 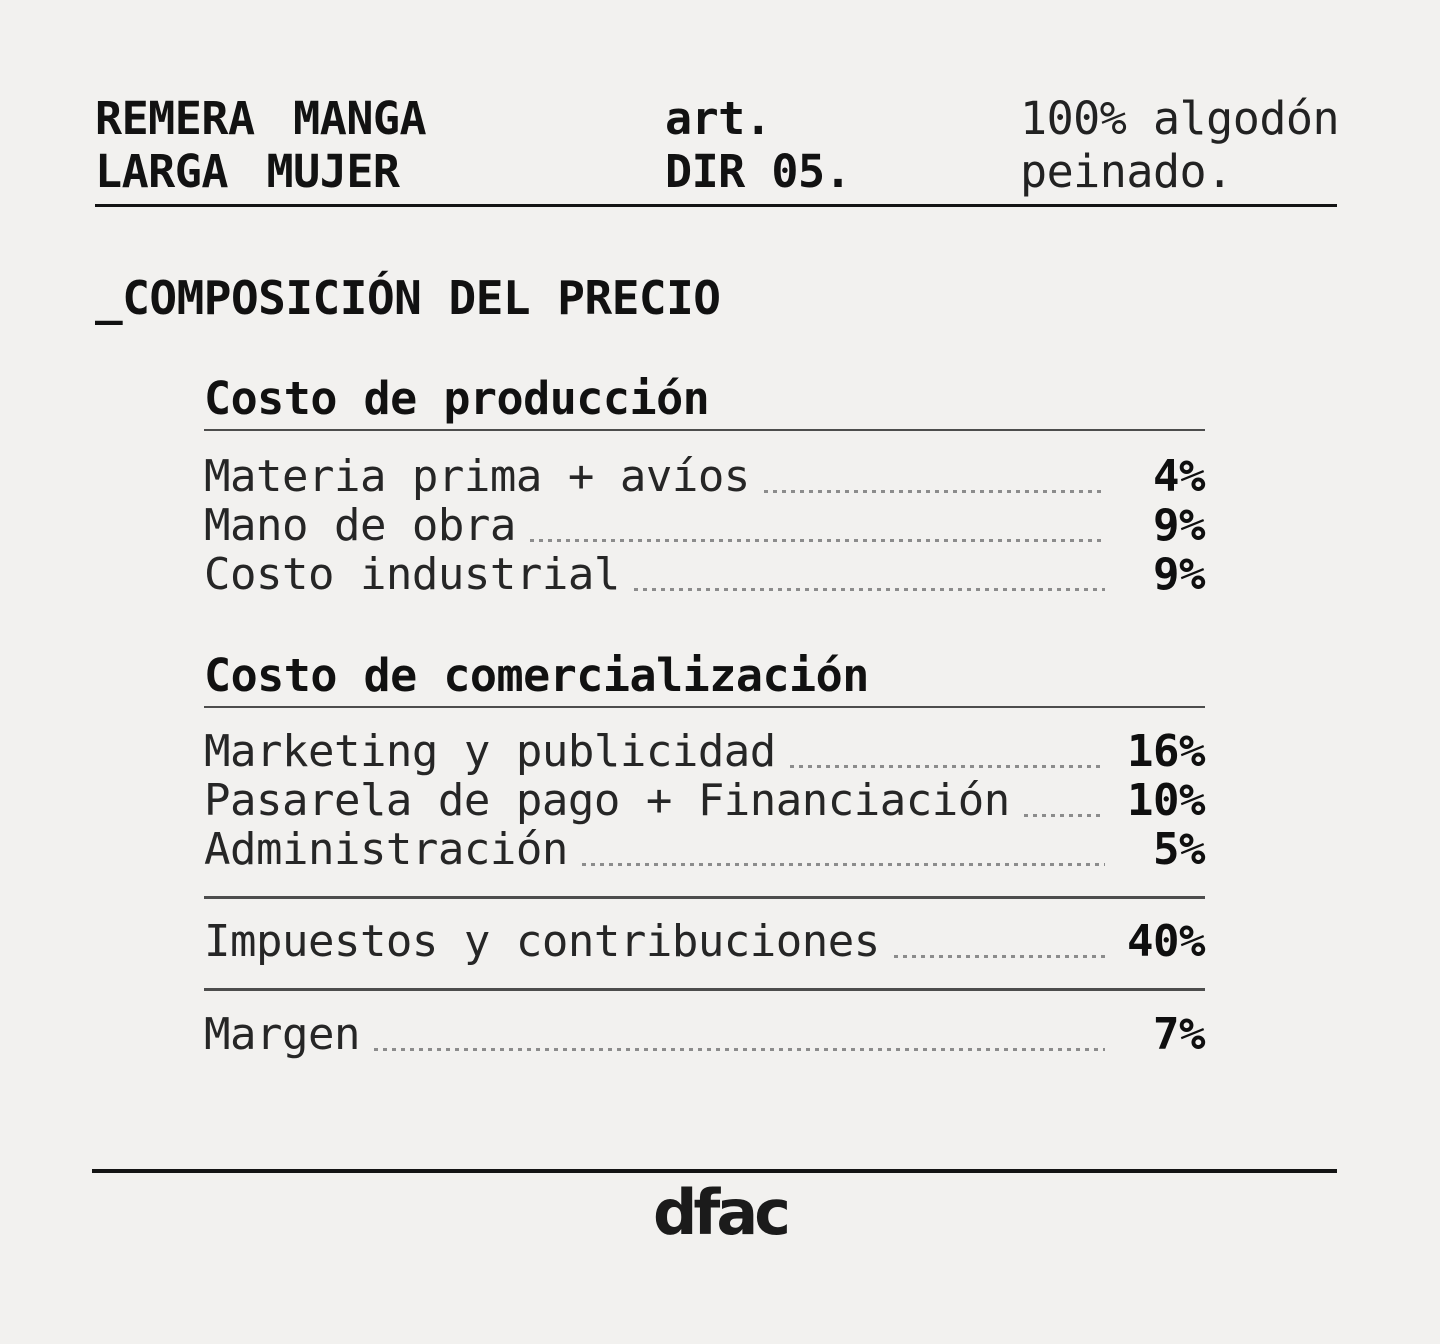 I want to click on row-label: Marketing y publicidad, so click(x=490, y=751).